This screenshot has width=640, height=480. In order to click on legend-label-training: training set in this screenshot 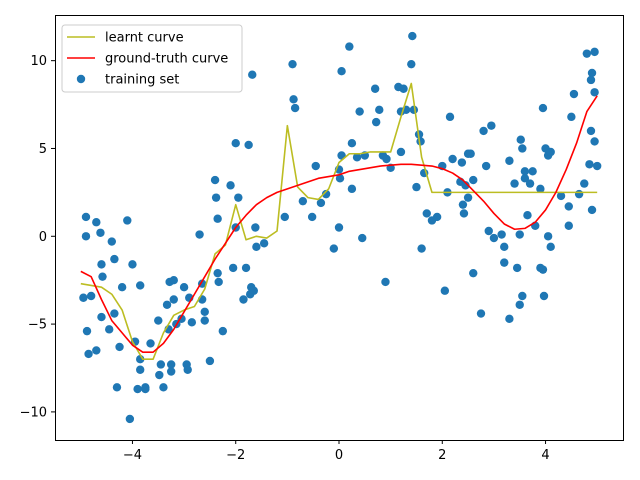, I will do `click(142, 80)`.